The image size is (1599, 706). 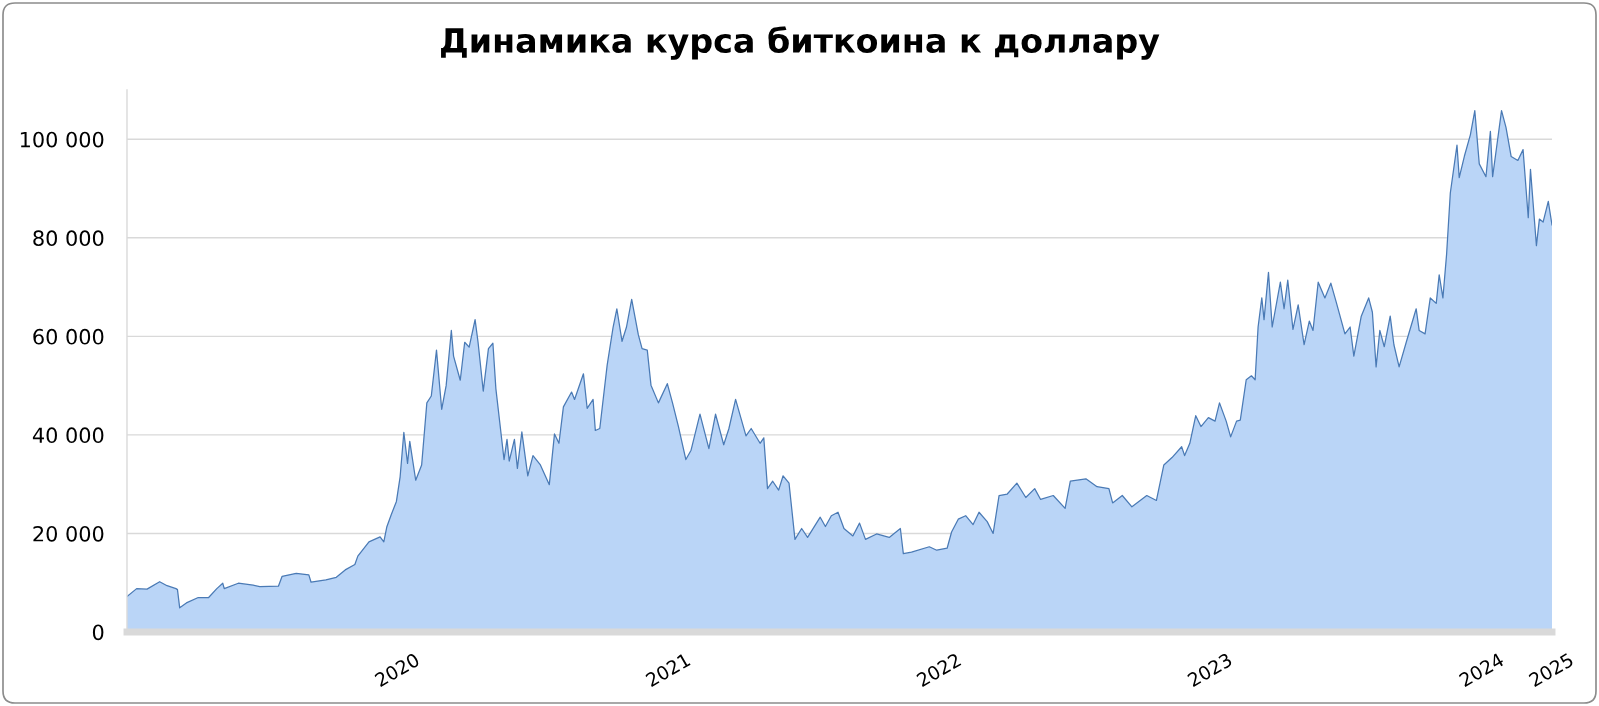 What do you see at coordinates (68, 435) in the screenshot?
I see `y-tick-label: 40 000` at bounding box center [68, 435].